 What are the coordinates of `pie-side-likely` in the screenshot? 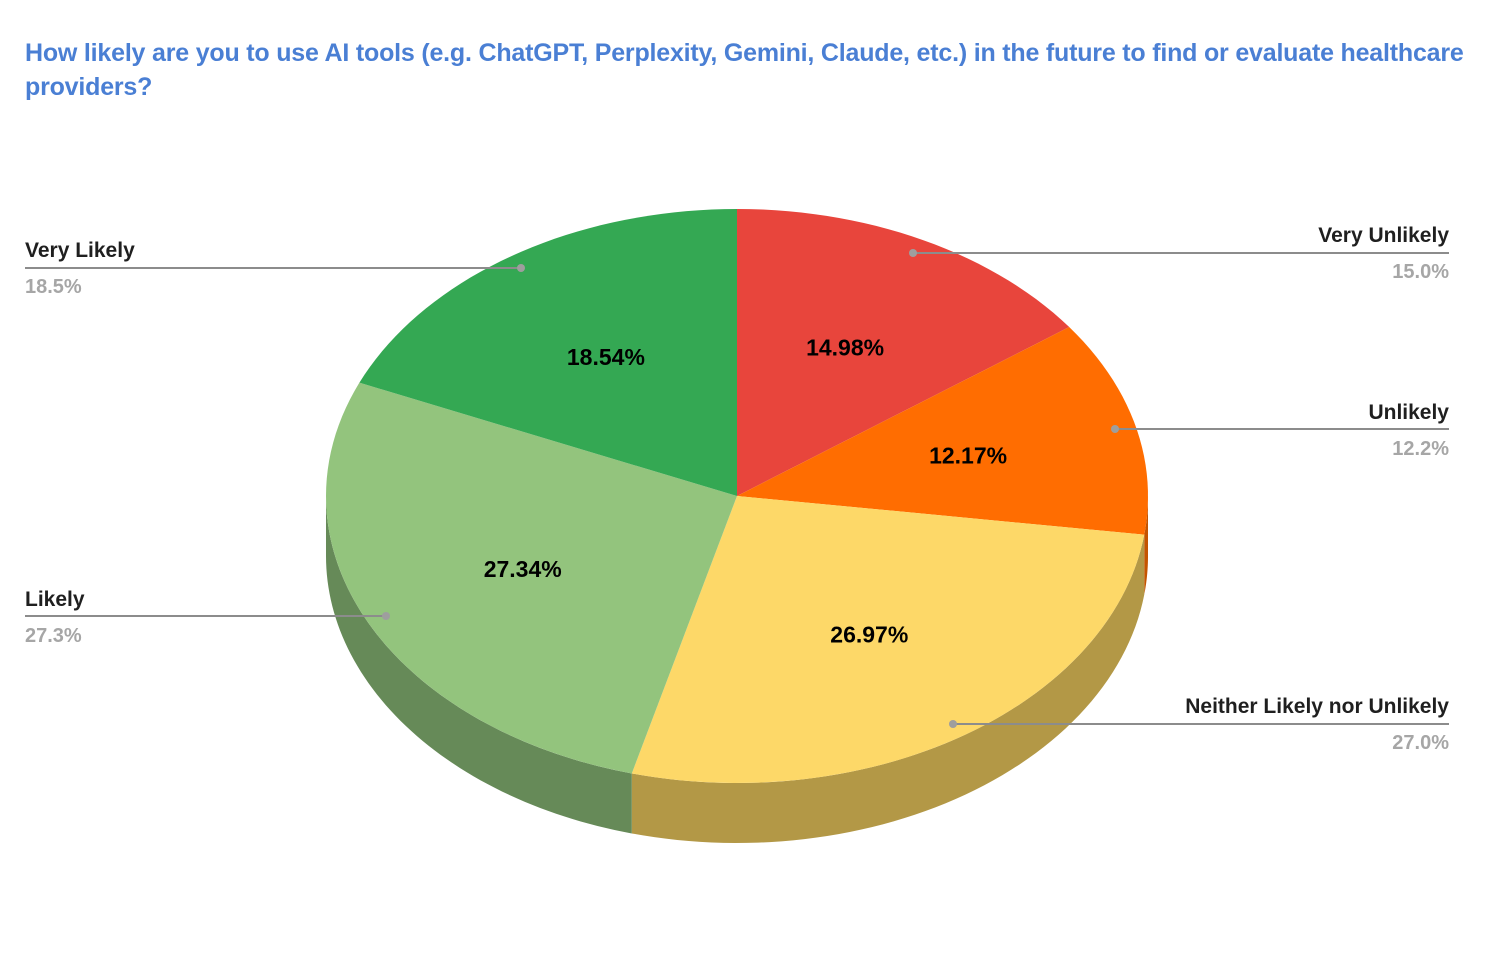 It's located at (479, 665).